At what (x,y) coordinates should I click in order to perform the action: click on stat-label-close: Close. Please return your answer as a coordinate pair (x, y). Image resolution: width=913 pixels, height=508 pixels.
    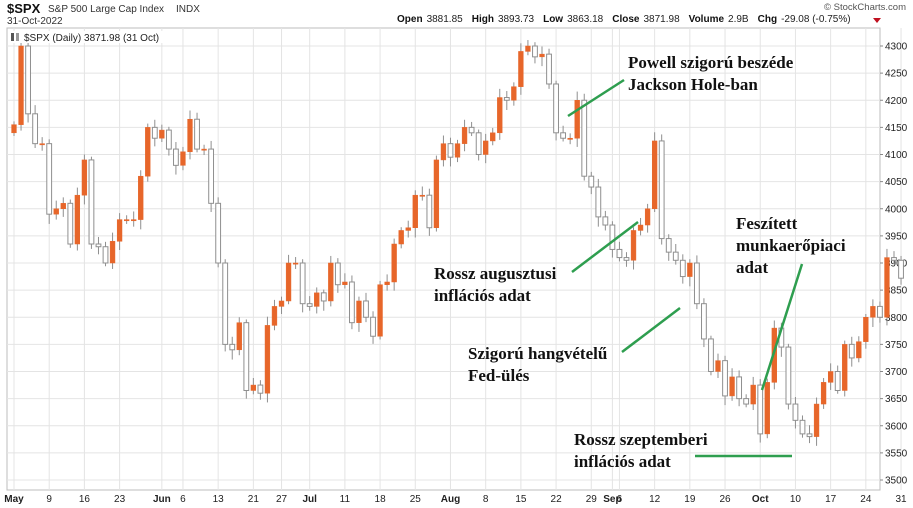
    Looking at the image, I should click on (626, 19).